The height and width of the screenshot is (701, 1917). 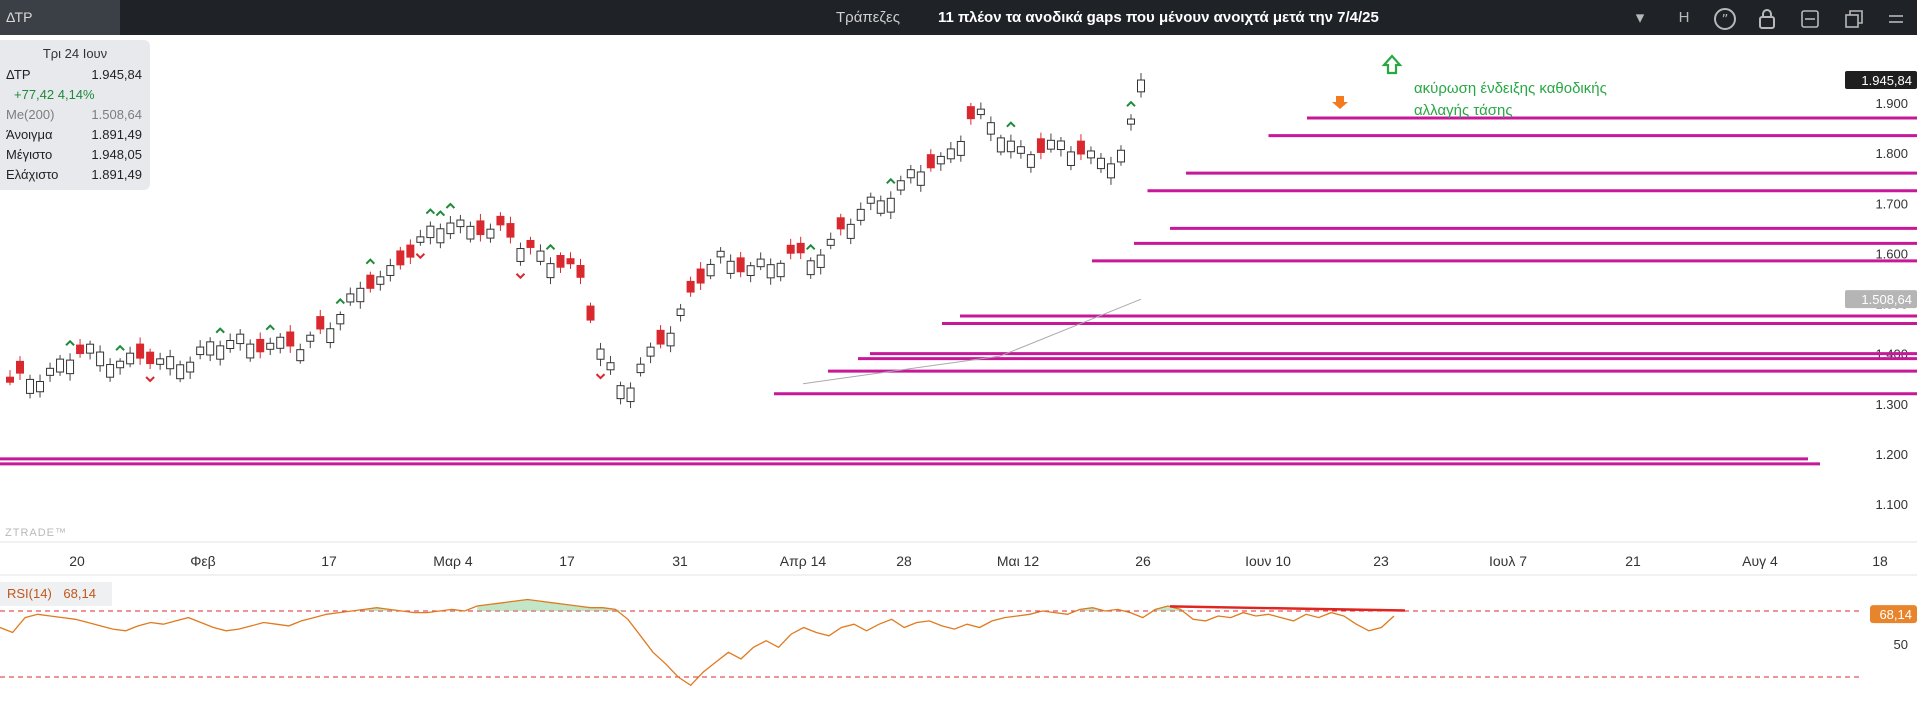 I want to click on info-symbol: ΔΤΡ, so click(x=18, y=74).